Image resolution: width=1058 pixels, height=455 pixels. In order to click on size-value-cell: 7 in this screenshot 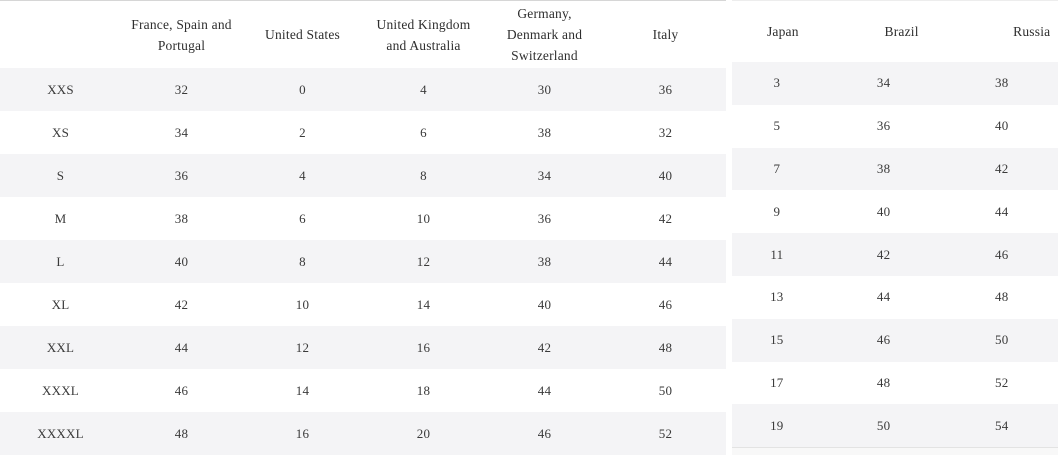, I will do `click(777, 168)`.